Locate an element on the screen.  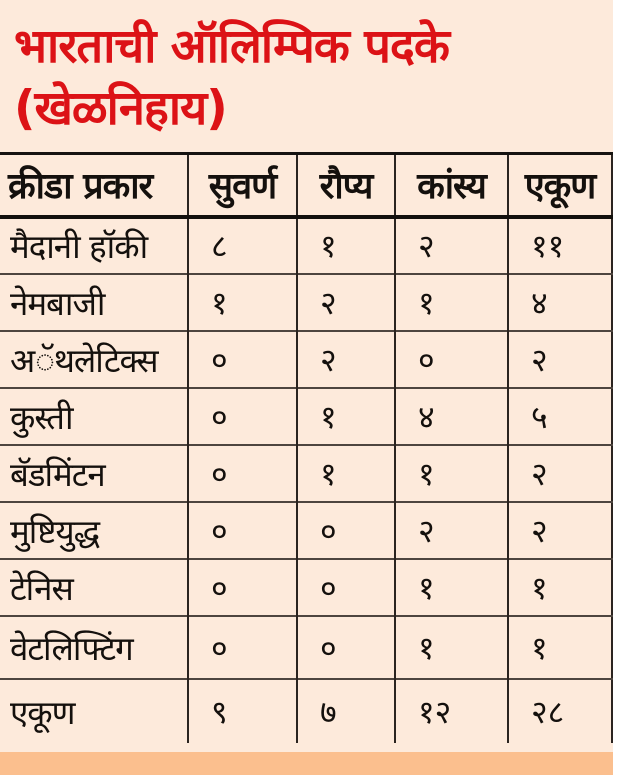
column-header-silver: रौप्य is located at coordinates (345, 185).